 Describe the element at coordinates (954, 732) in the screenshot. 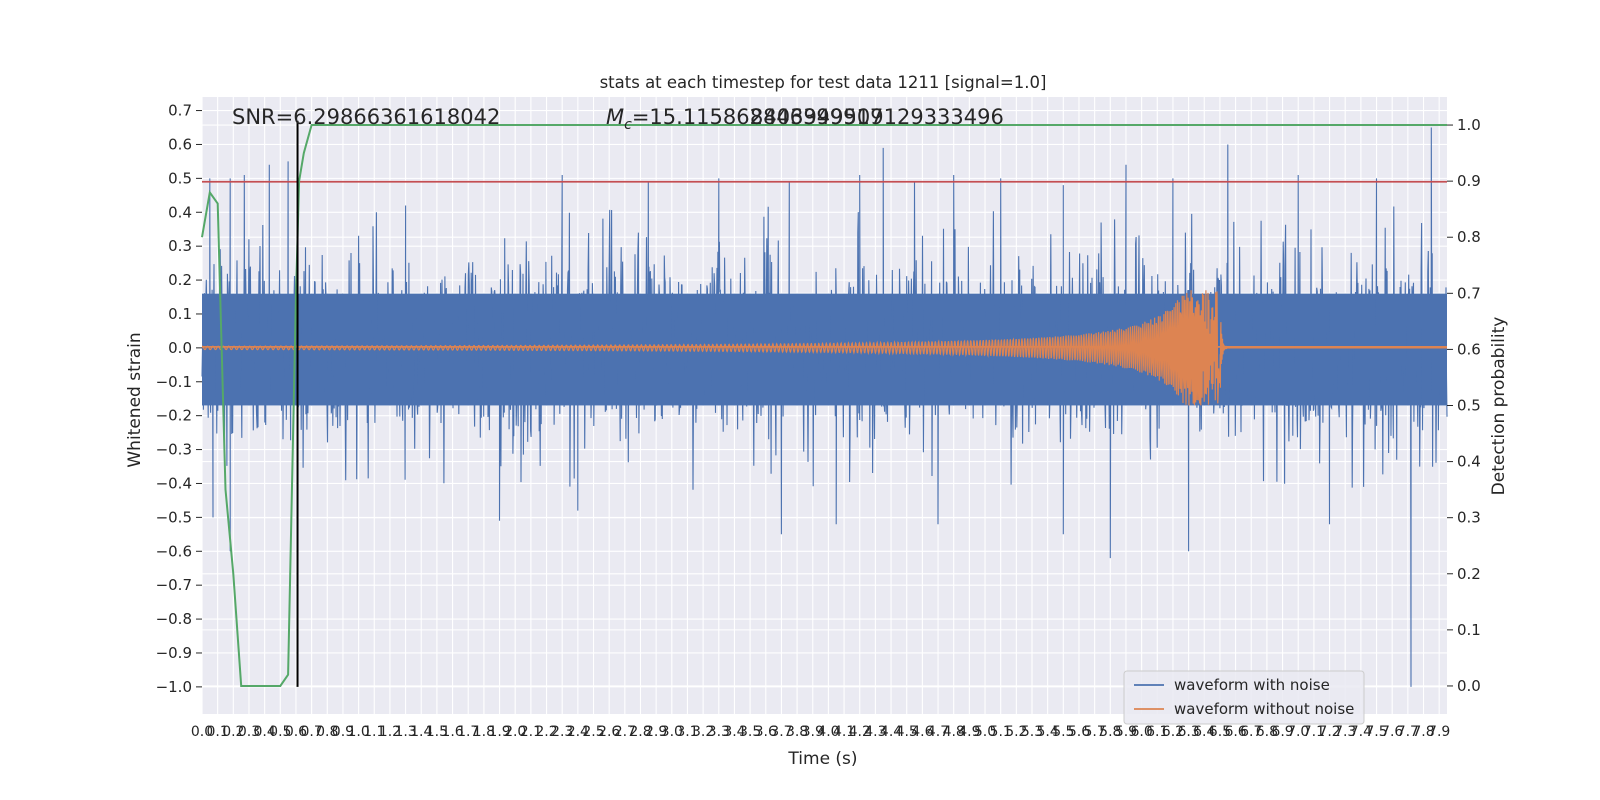

I see `x-tick-label: 4.8` at that location.